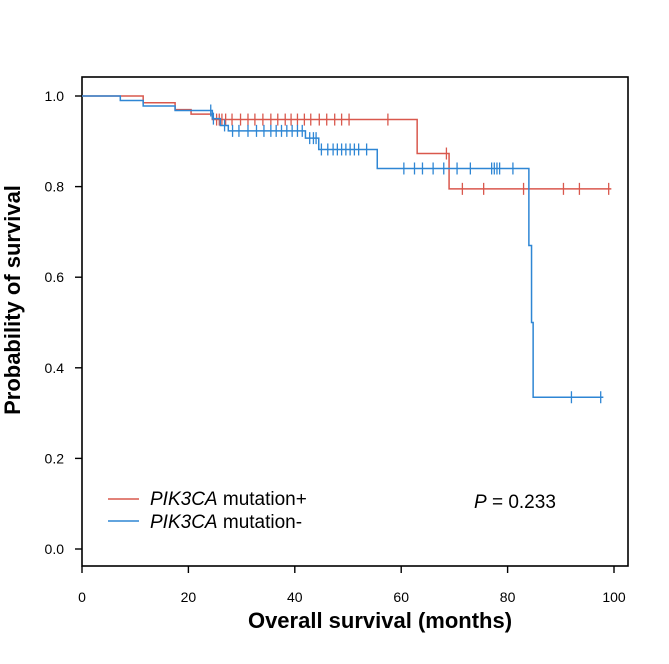 The height and width of the screenshot is (664, 669). Describe the element at coordinates (55, 458) in the screenshot. I see `y-tick-label: 0.2` at that location.